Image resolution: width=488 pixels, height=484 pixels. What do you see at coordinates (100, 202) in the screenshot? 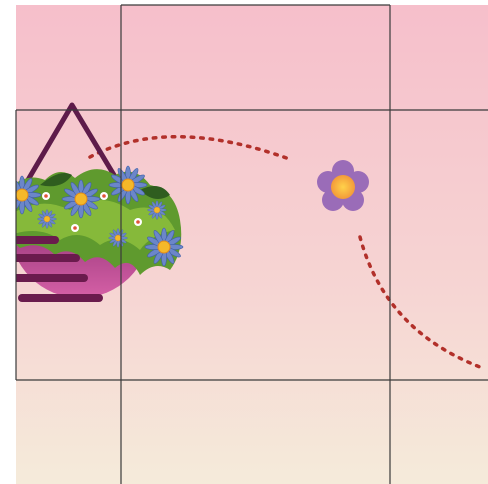
I see `hanging-basket` at bounding box center [100, 202].